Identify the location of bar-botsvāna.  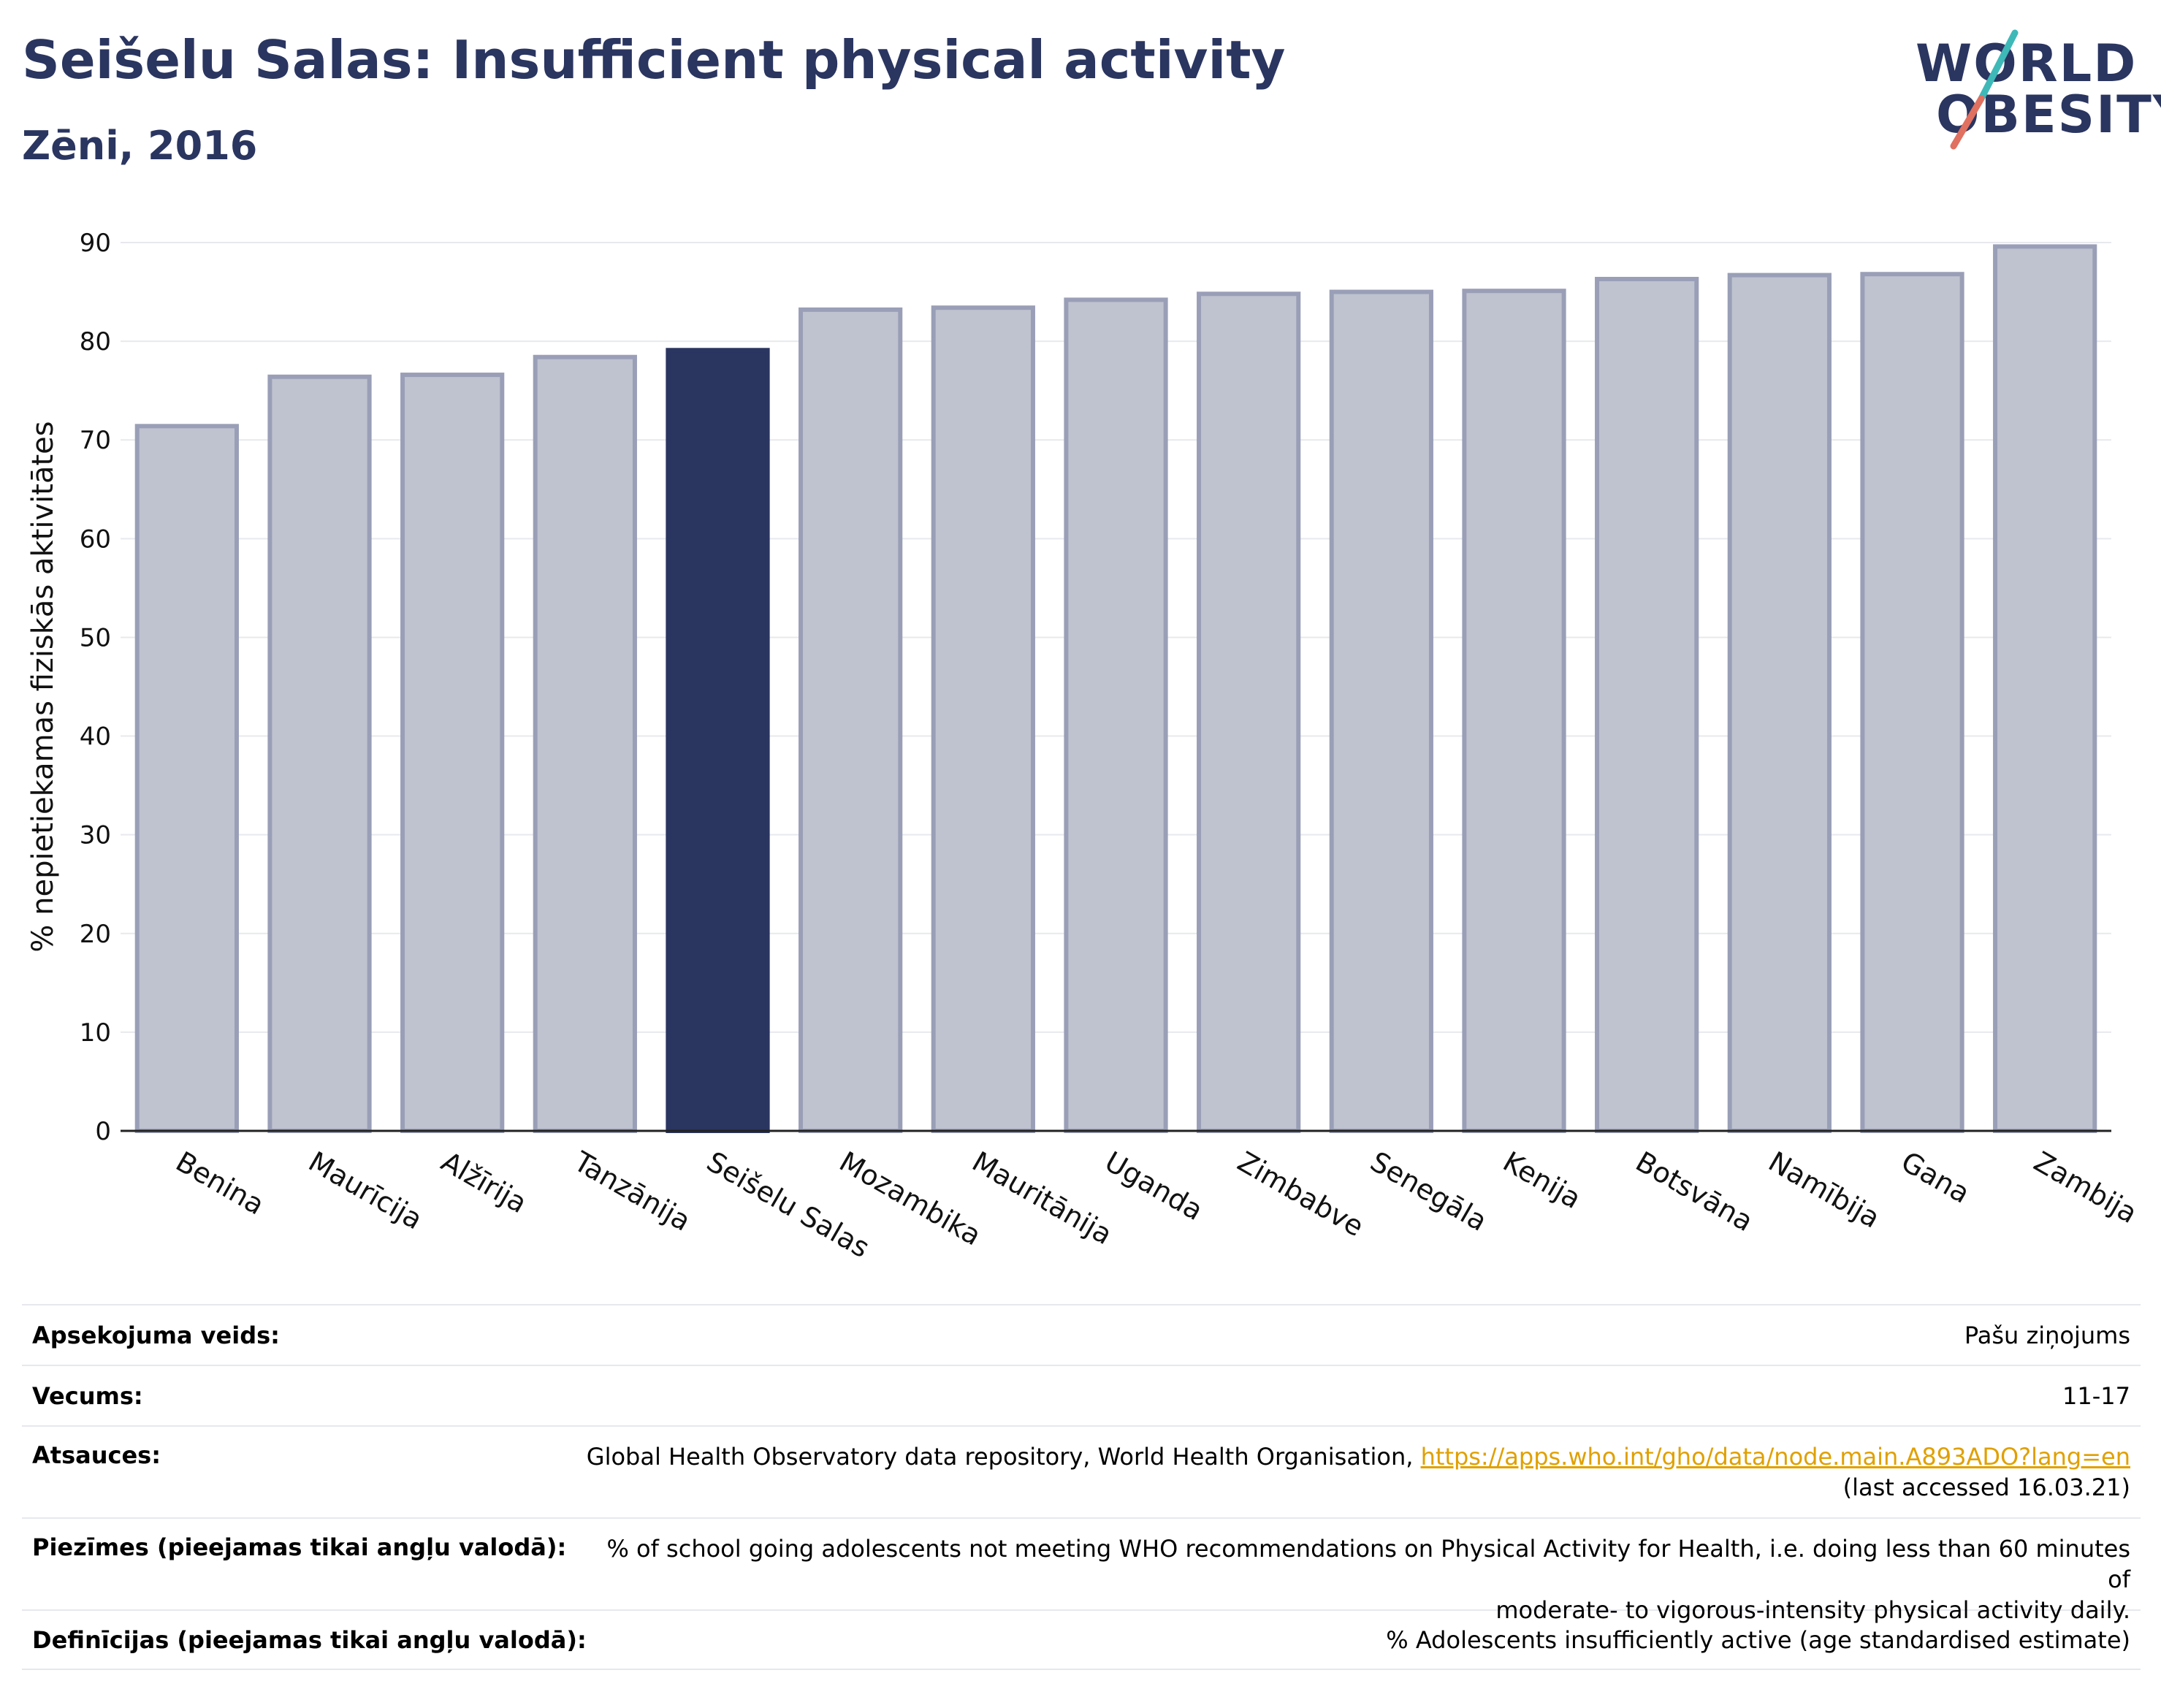
(1647, 705).